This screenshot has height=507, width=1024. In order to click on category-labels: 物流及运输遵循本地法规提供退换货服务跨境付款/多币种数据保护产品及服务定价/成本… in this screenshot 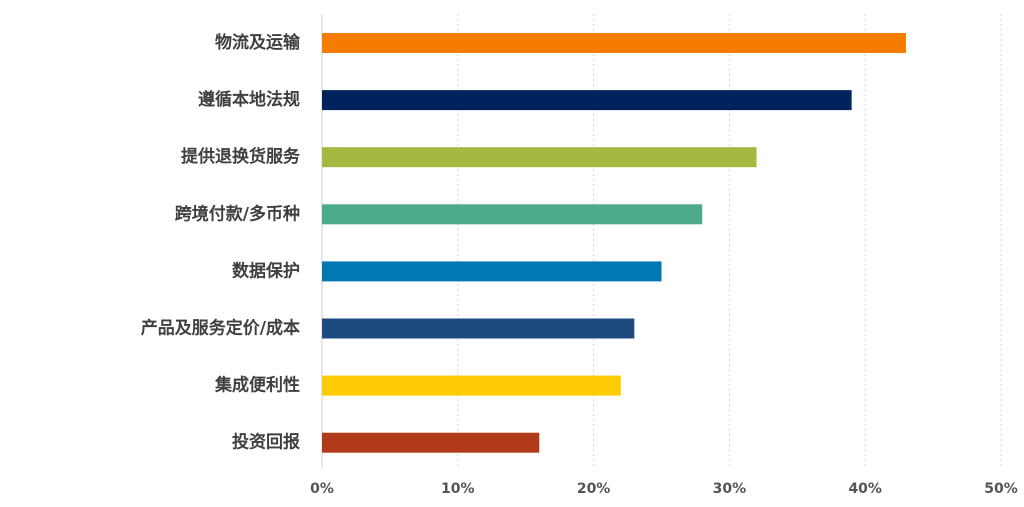, I will do `click(221, 242)`.